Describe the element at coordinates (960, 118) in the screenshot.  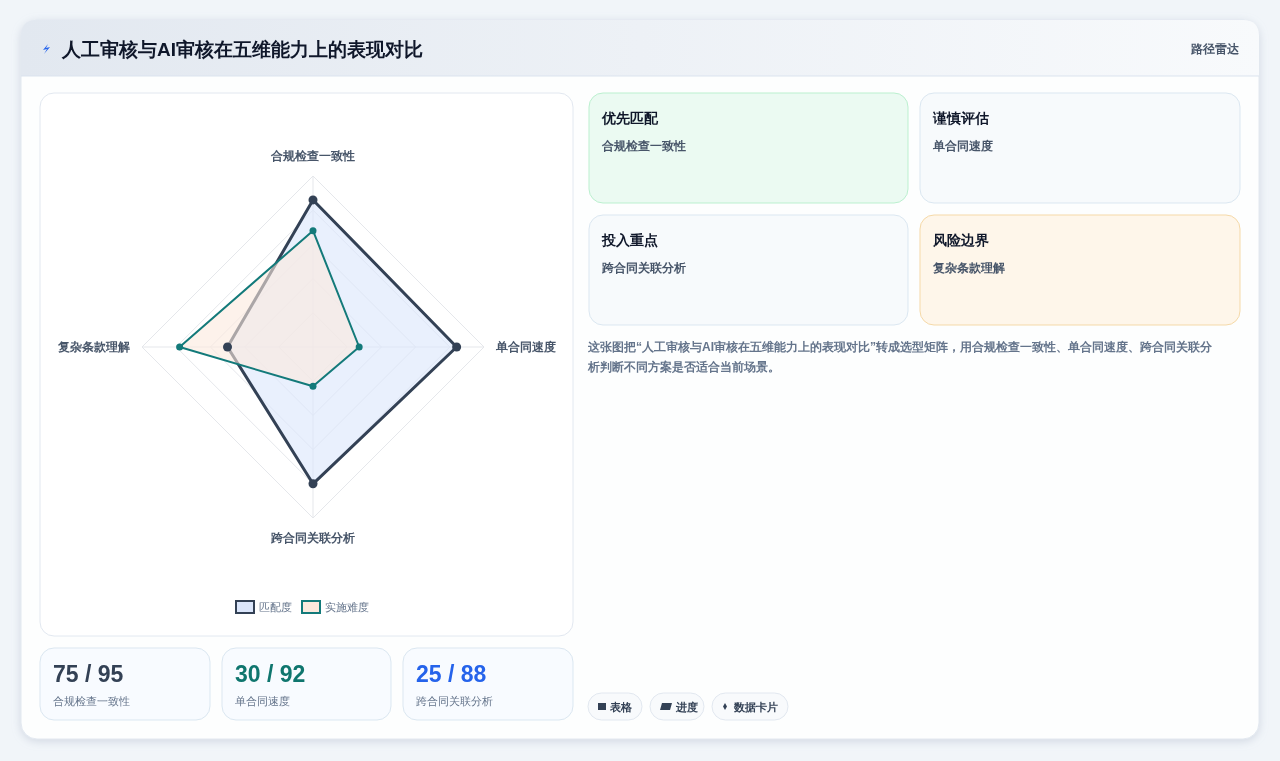
I see `text: 谨慎评估` at that location.